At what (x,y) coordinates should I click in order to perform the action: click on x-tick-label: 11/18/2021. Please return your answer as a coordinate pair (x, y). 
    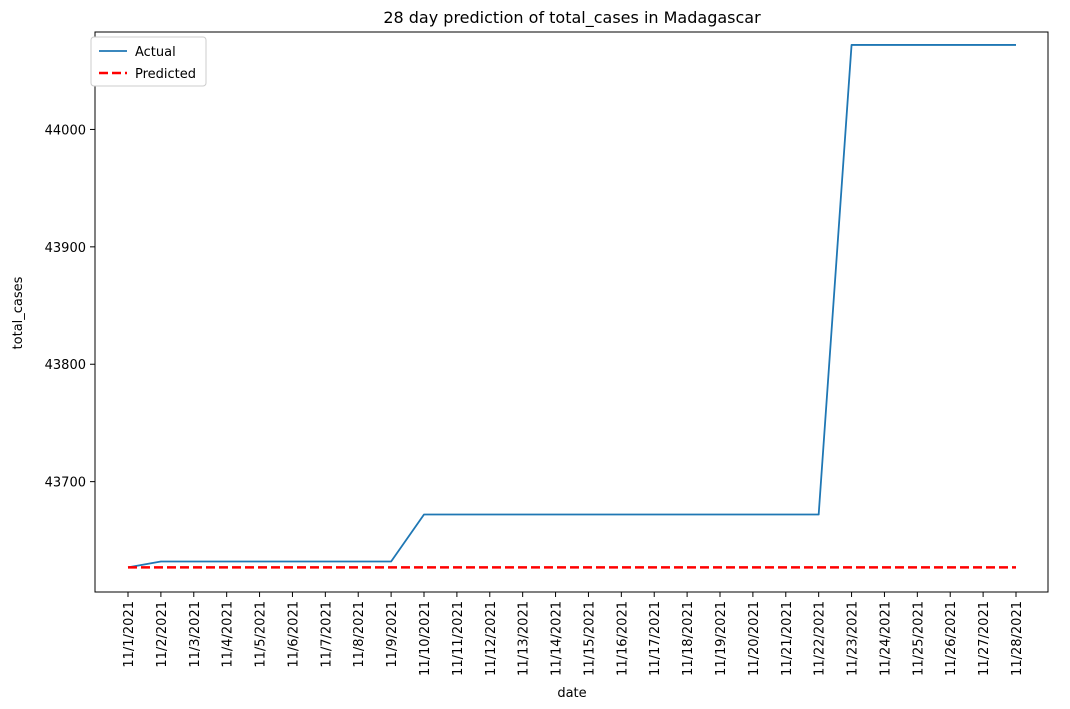
    Looking at the image, I should click on (688, 638).